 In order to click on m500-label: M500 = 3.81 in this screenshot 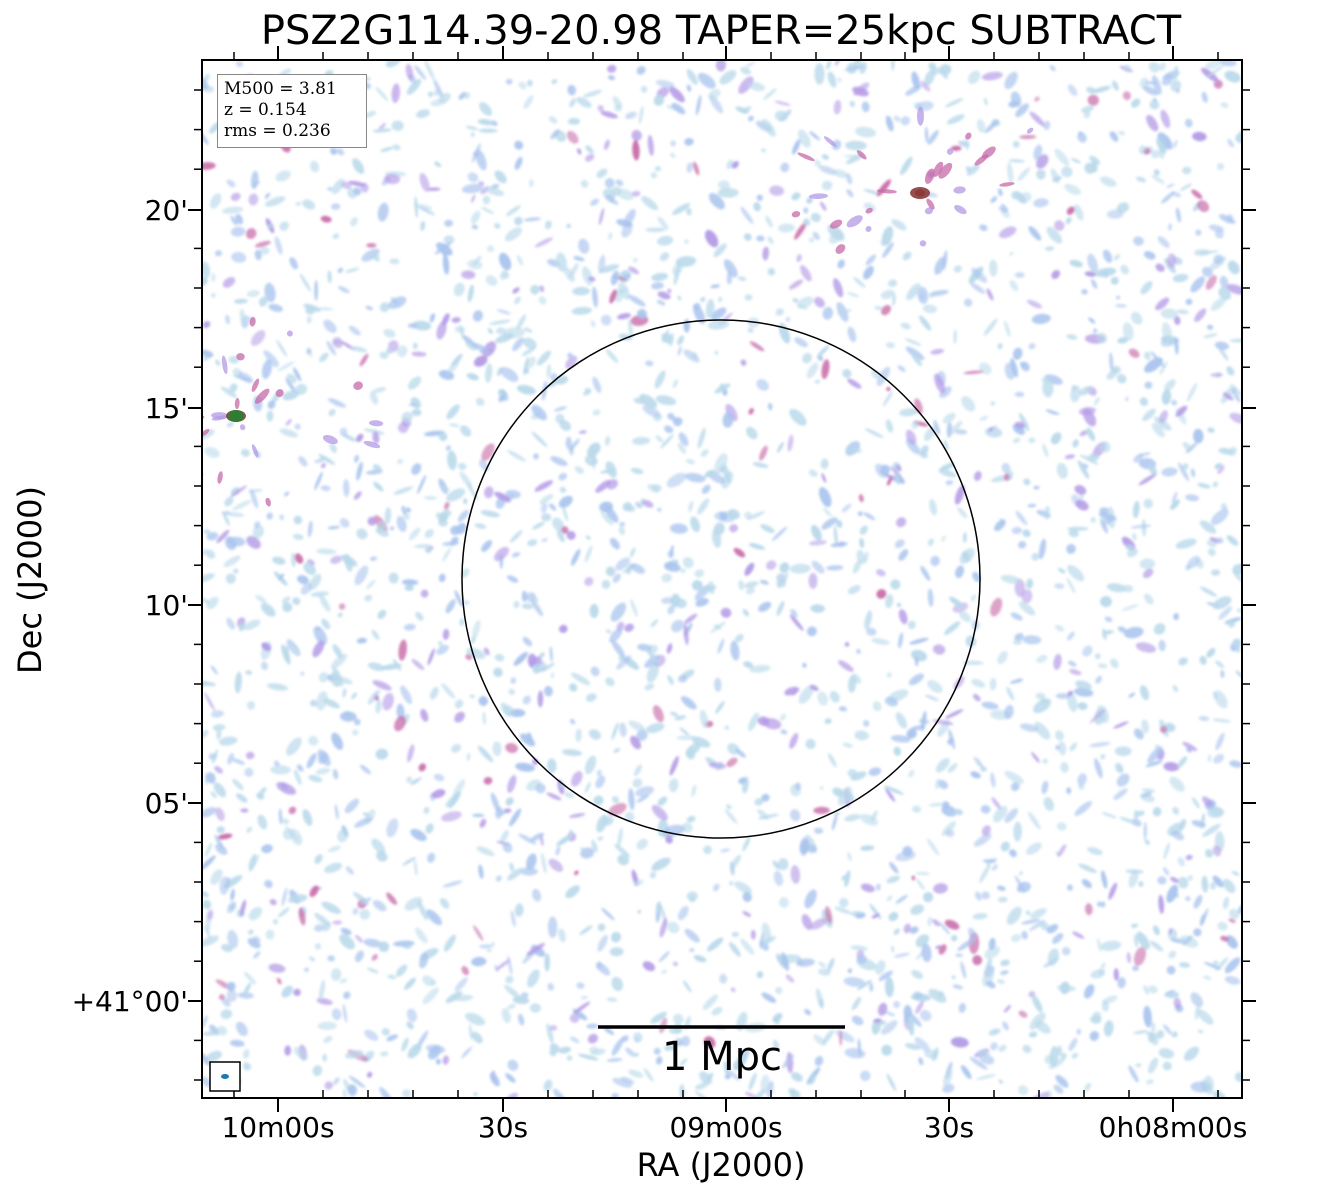, I will do `click(280, 89)`.